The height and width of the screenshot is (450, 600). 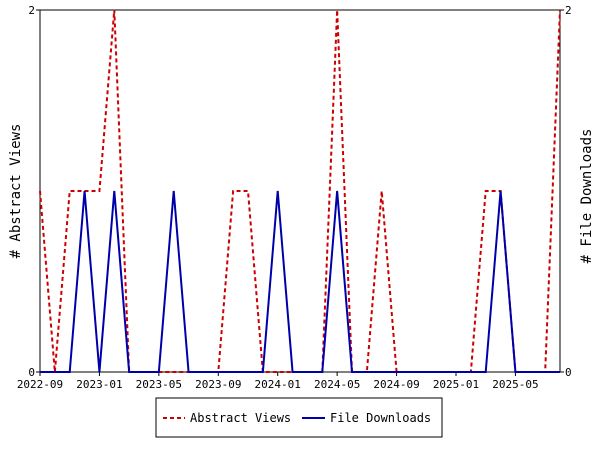 What do you see at coordinates (40, 384) in the screenshot?
I see `x-tick-label: 2022-09` at bounding box center [40, 384].